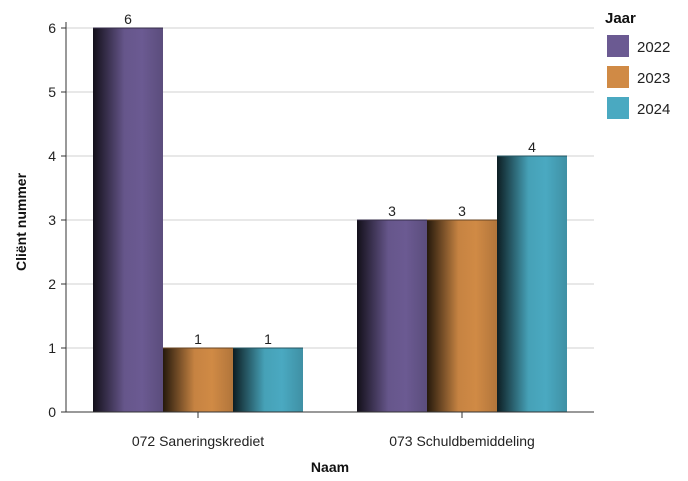  What do you see at coordinates (637, 64) in the screenshot?
I see `legend: Jaar 2022 2023 2024` at bounding box center [637, 64].